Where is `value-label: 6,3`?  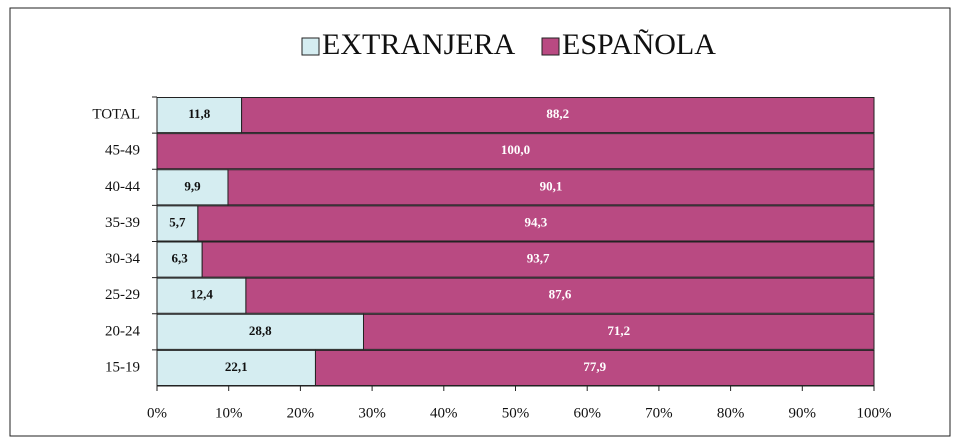 value-label: 6,3 is located at coordinates (179, 258).